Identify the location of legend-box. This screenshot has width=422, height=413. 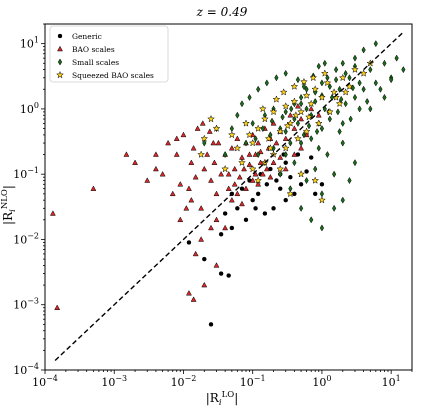
(109, 54).